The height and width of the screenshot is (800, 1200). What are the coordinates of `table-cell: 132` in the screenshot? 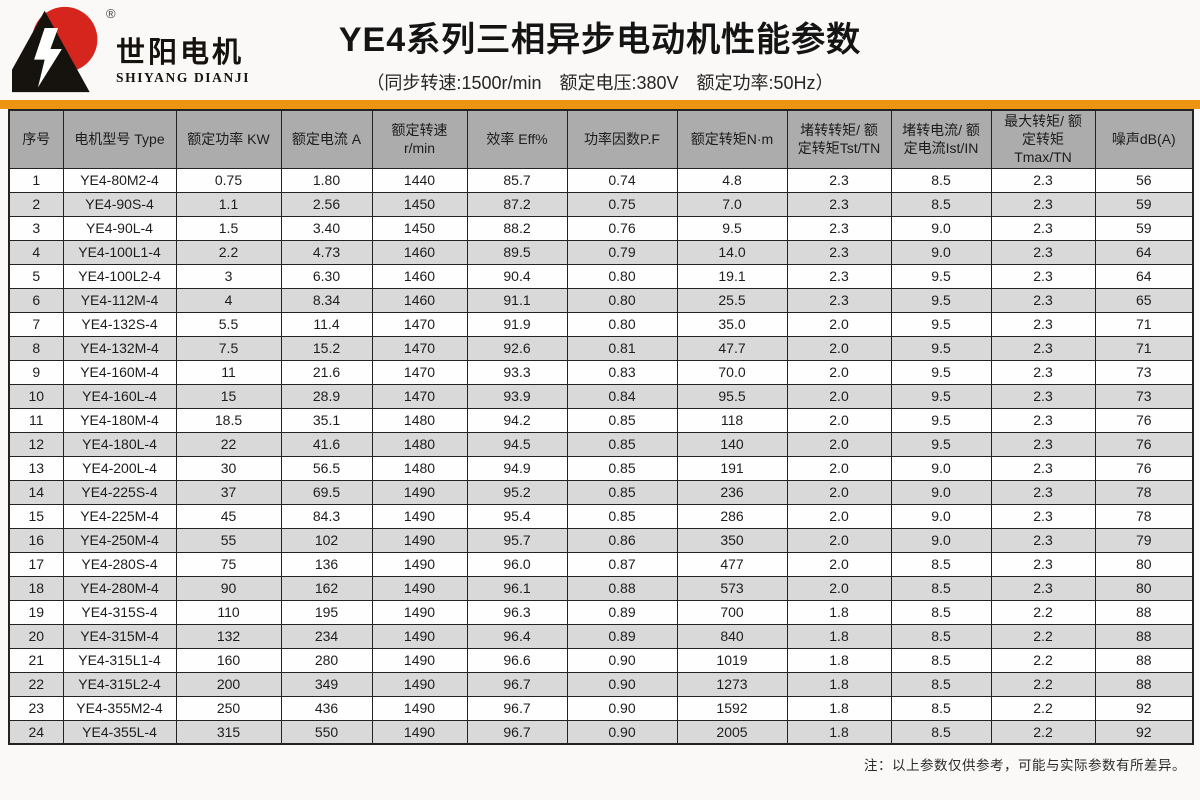 It's located at (228, 636).